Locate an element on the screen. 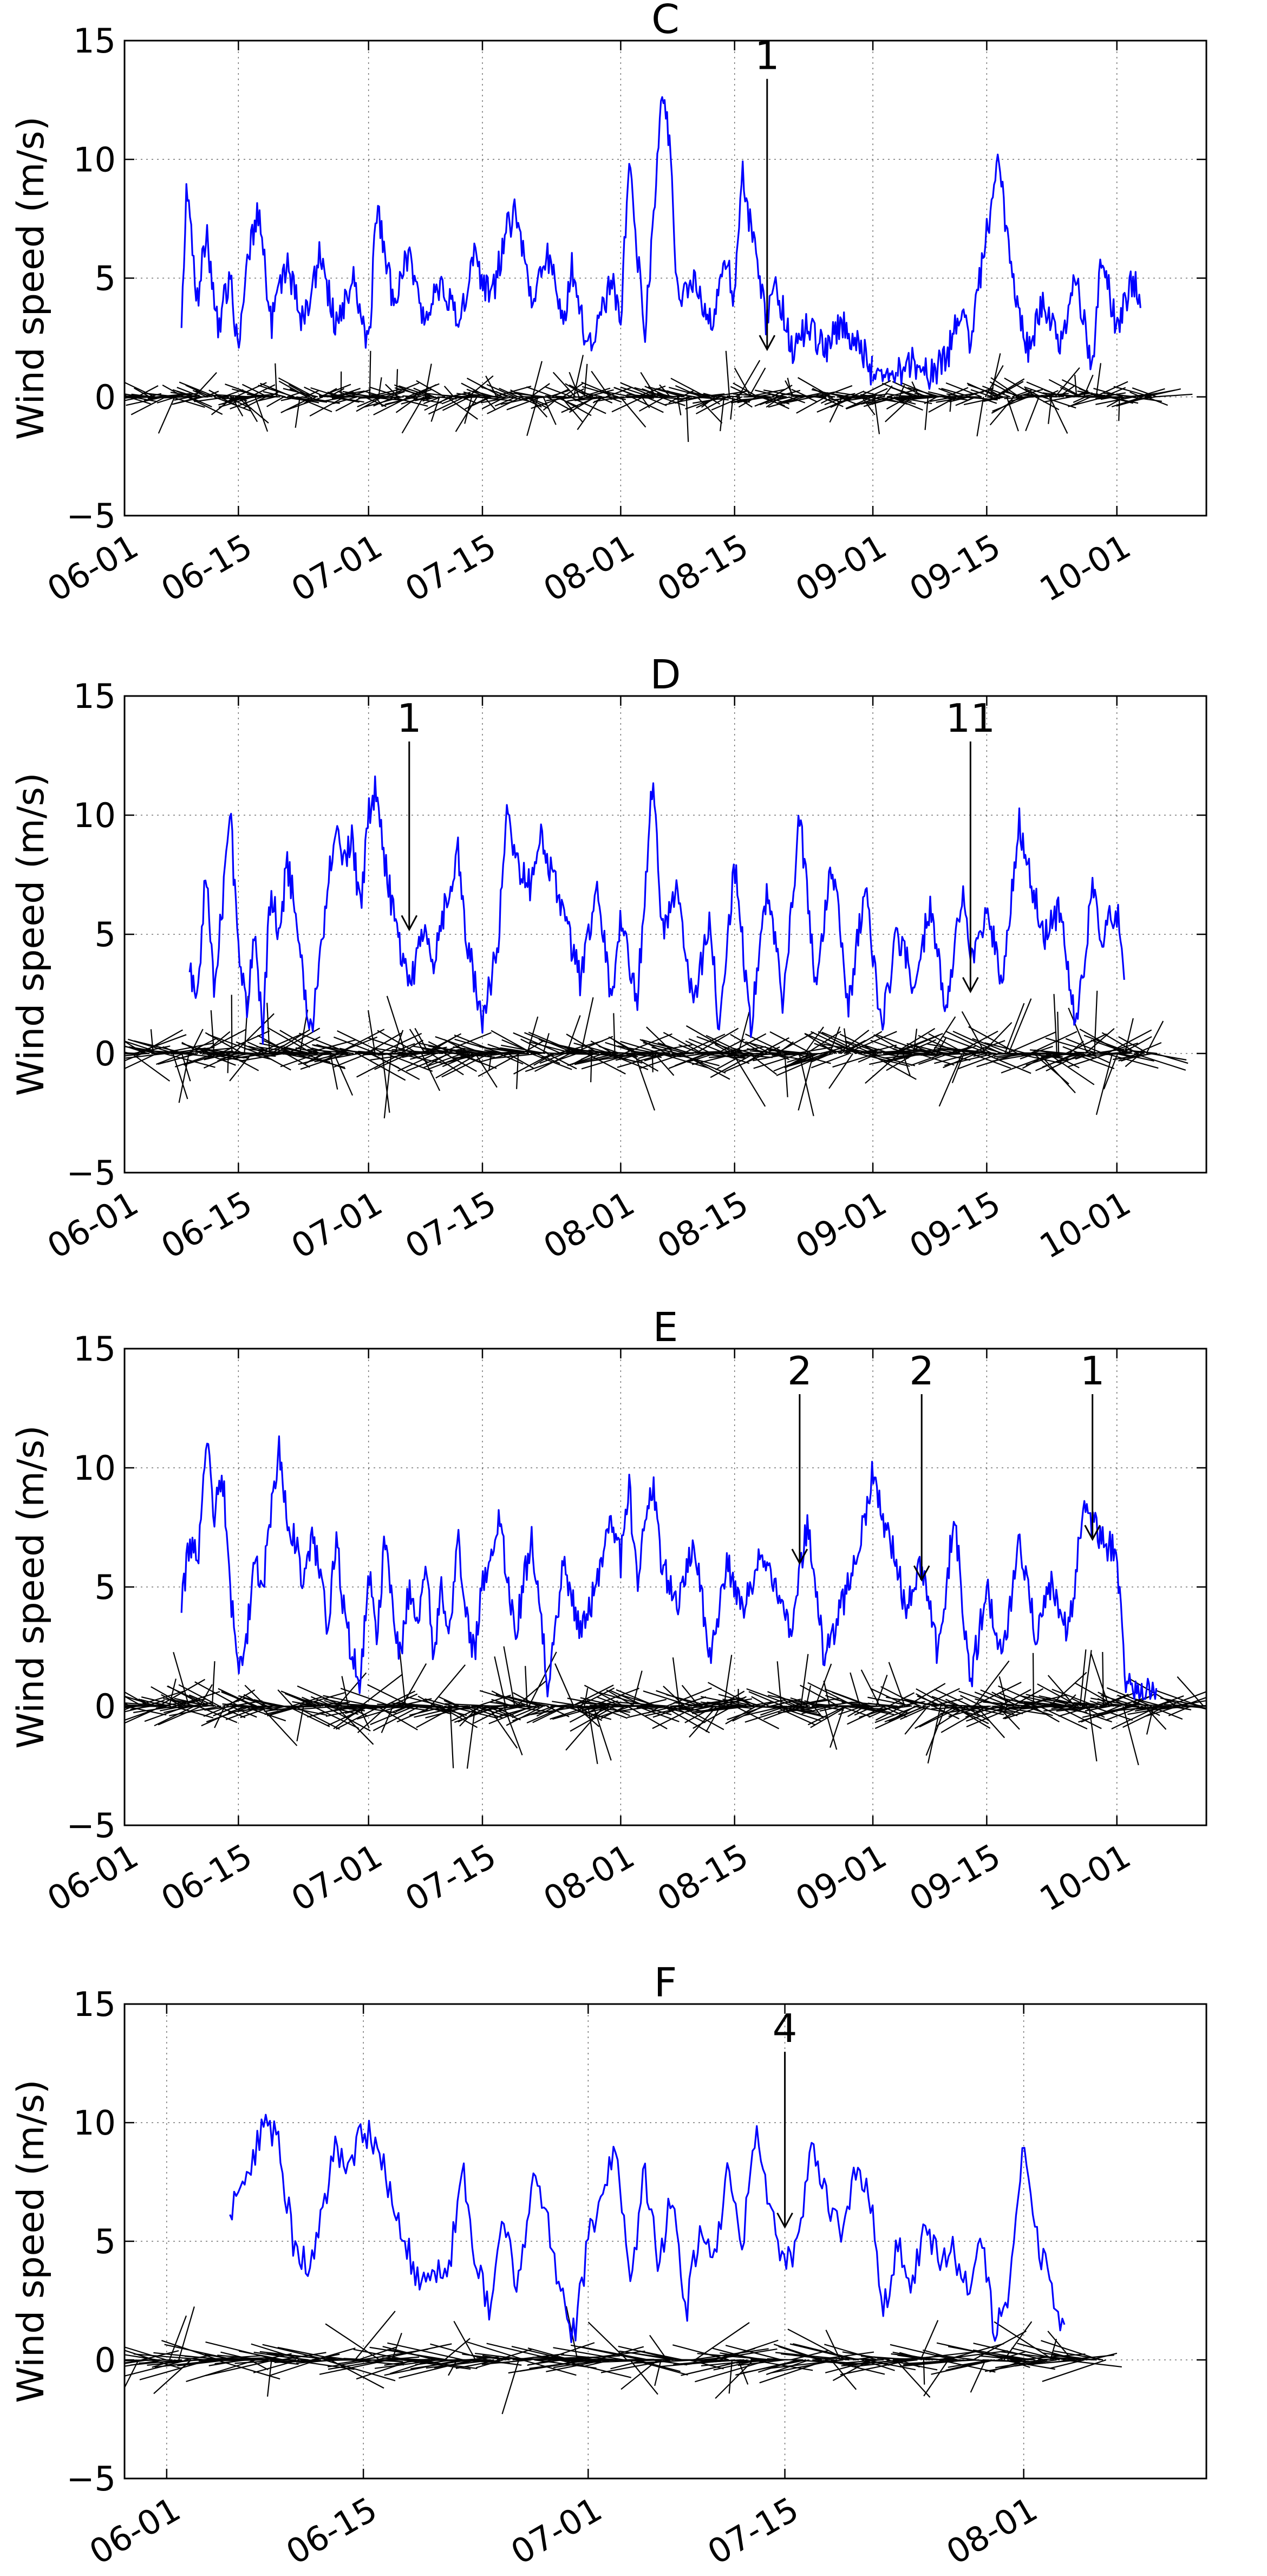  x-tick-label: 06-01 is located at coordinates (135, 2530).